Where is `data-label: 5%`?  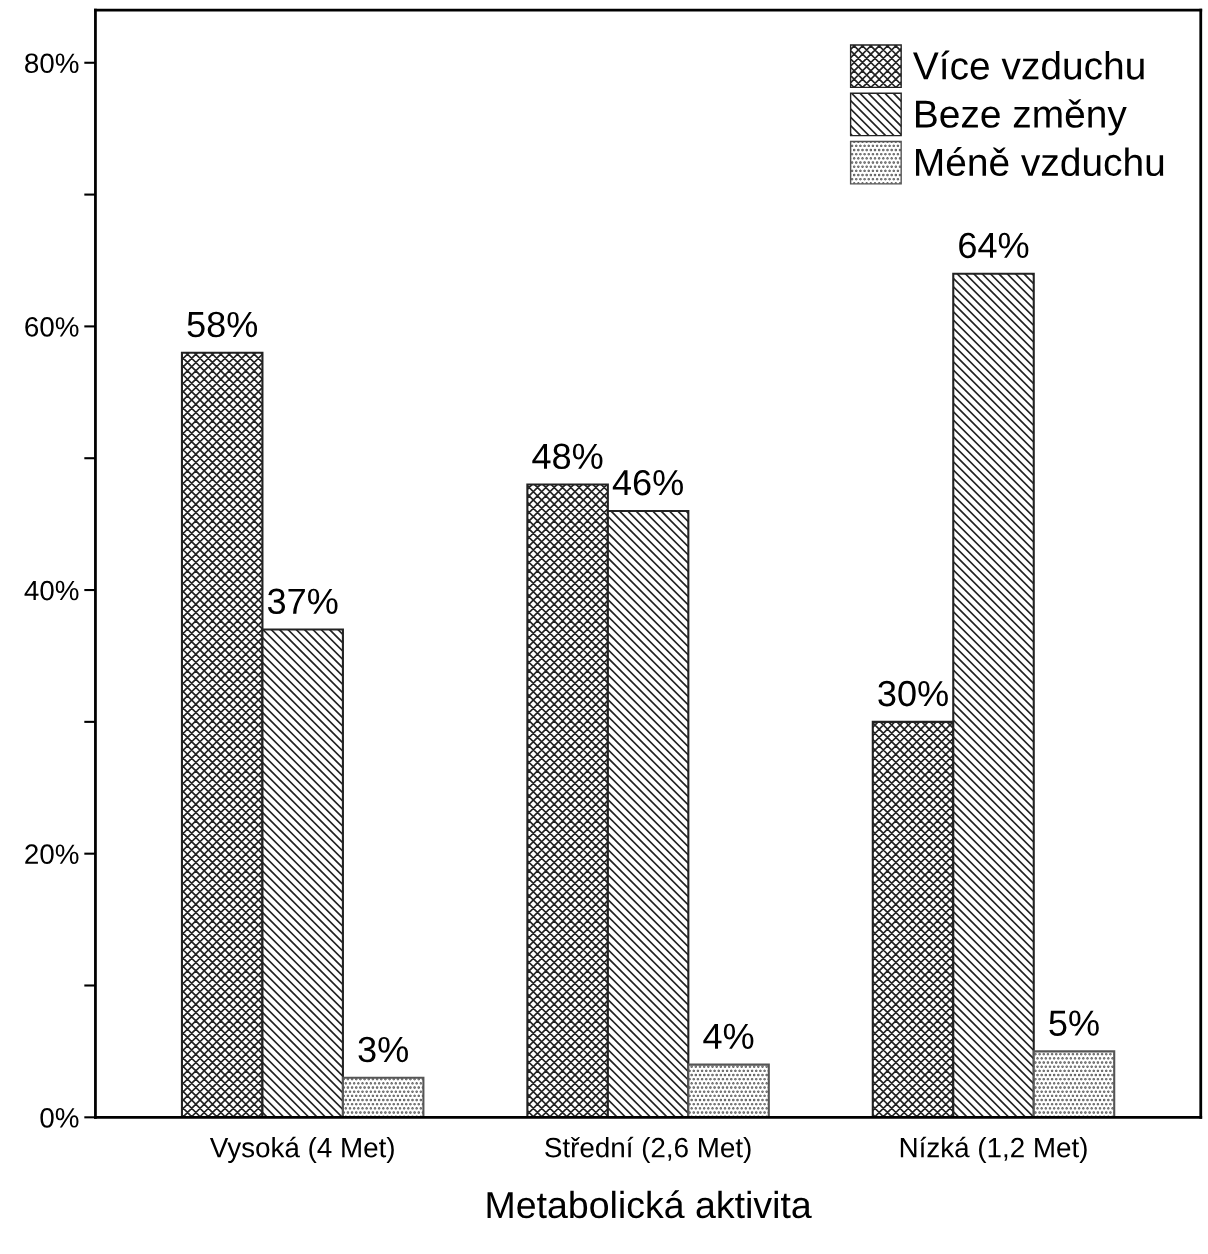
data-label: 5% is located at coordinates (1074, 1023).